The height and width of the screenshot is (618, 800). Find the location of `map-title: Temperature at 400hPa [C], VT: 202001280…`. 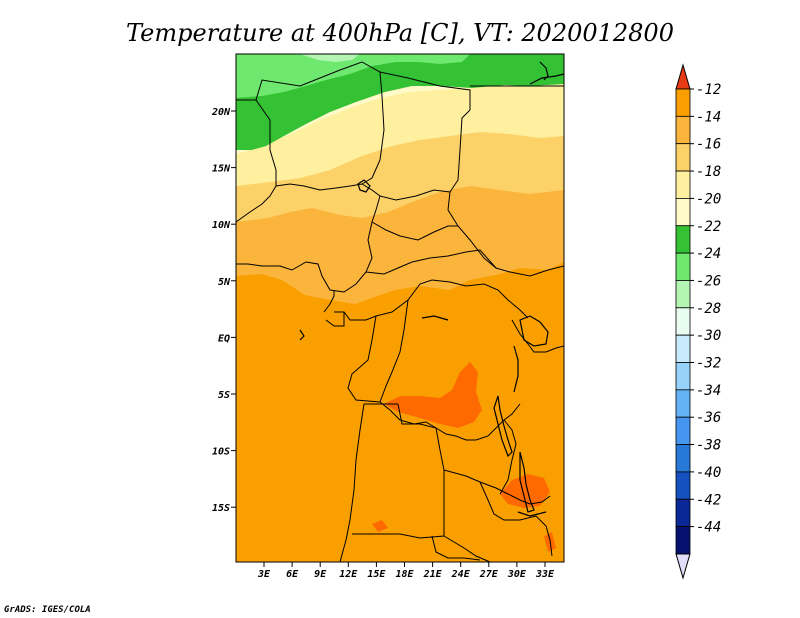

map-title: Temperature at 400hPa [C], VT: 202001280… is located at coordinates (400, 33).